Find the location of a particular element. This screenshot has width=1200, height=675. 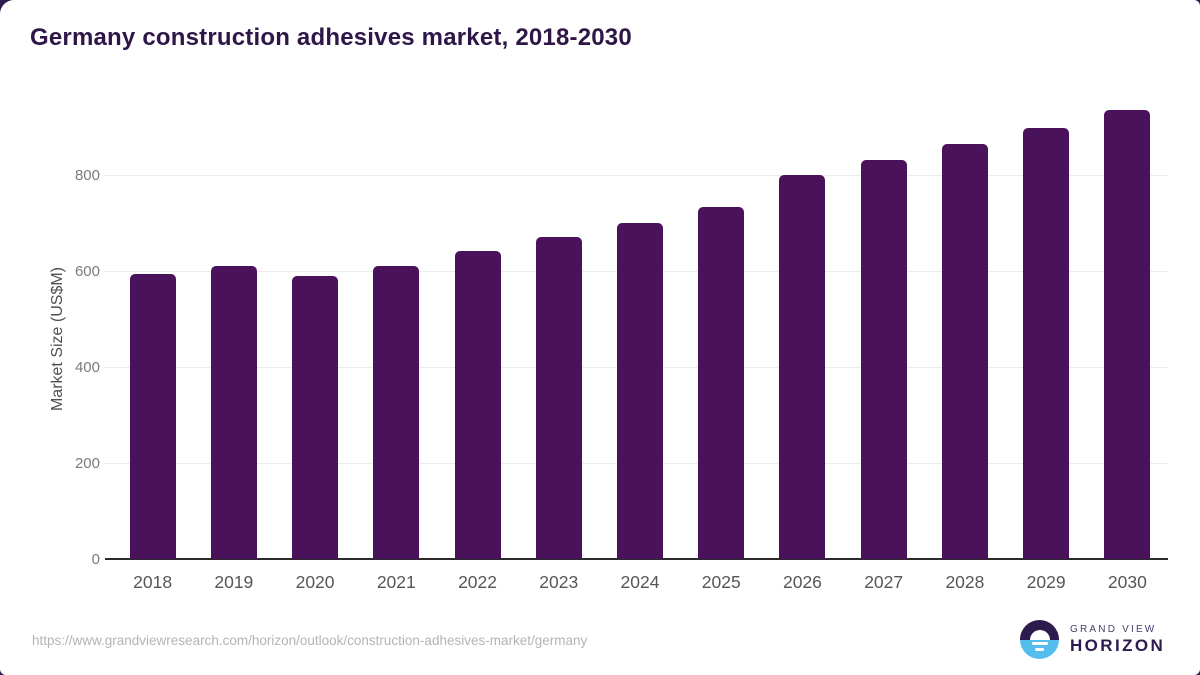

x-tick-label-2026: 2026 is located at coordinates (802, 582).